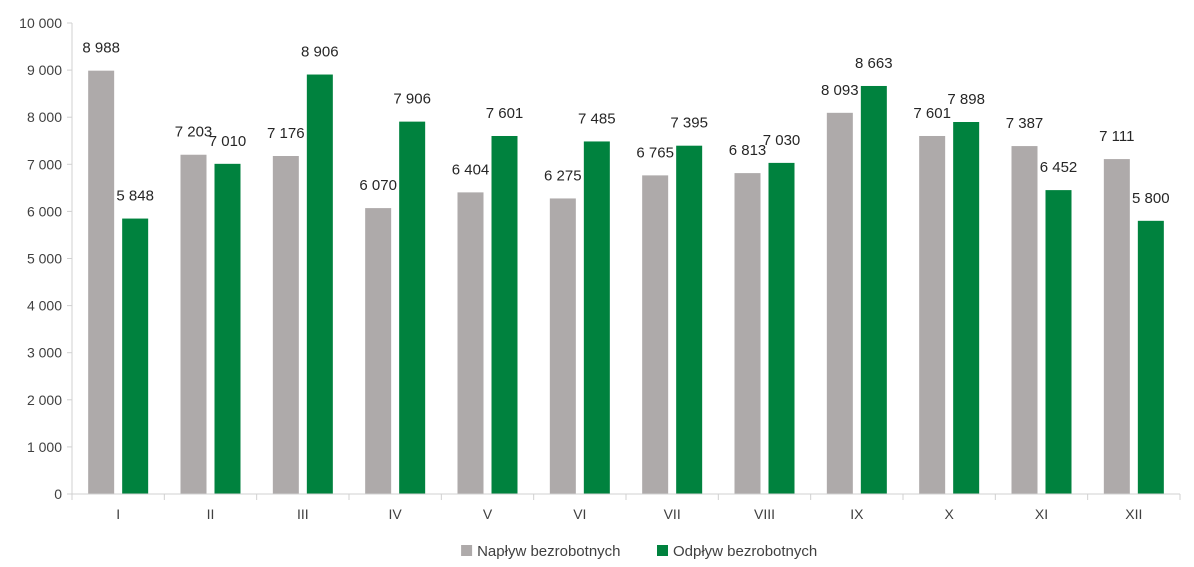 Image resolution: width=1194 pixels, height=567 pixels. I want to click on x-tick-label: XII, so click(1133, 514).